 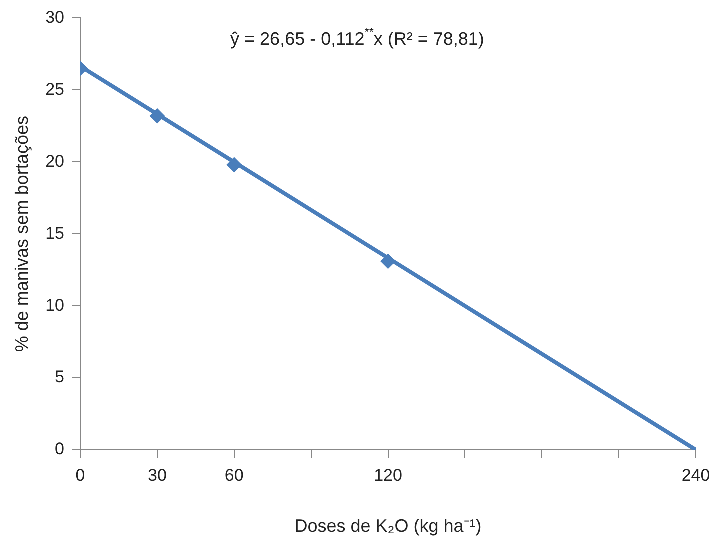 I want to click on x-tick-label: 30, so click(x=157, y=475).